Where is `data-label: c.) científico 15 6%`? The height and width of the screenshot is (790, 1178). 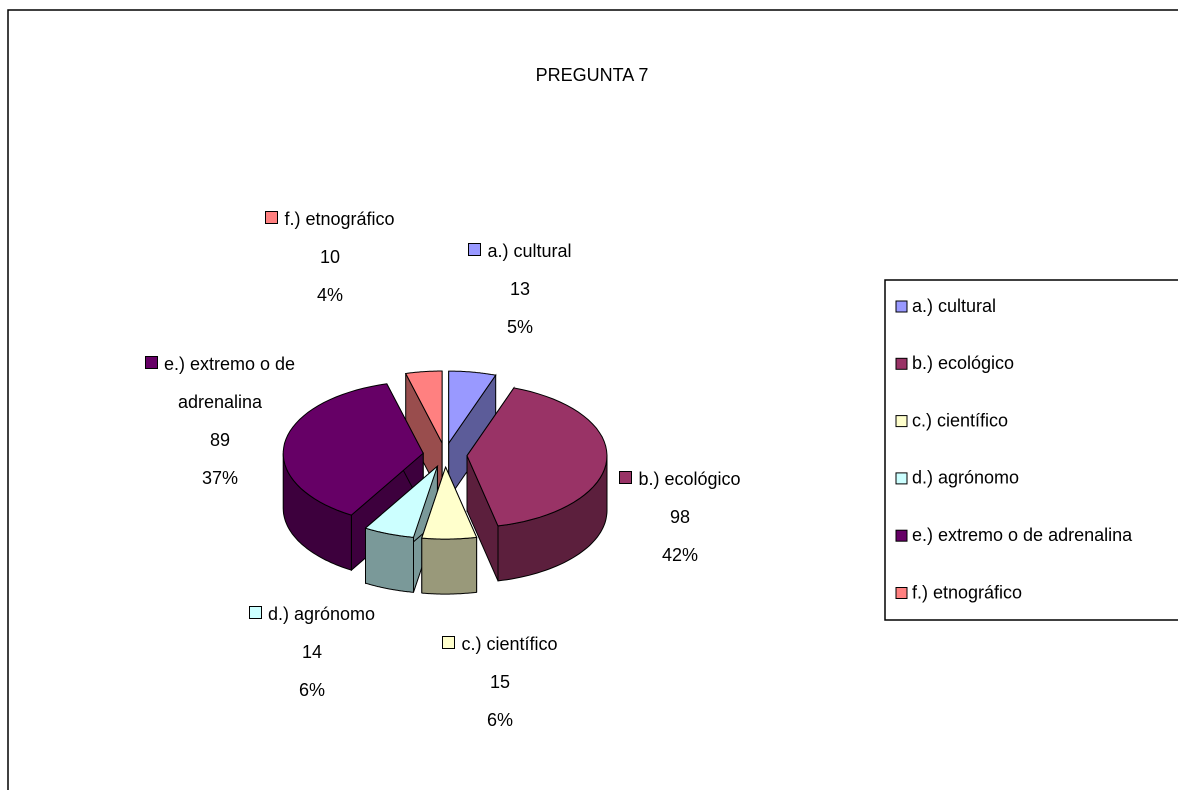
data-label: c.) científico 15 6% is located at coordinates (500, 682).